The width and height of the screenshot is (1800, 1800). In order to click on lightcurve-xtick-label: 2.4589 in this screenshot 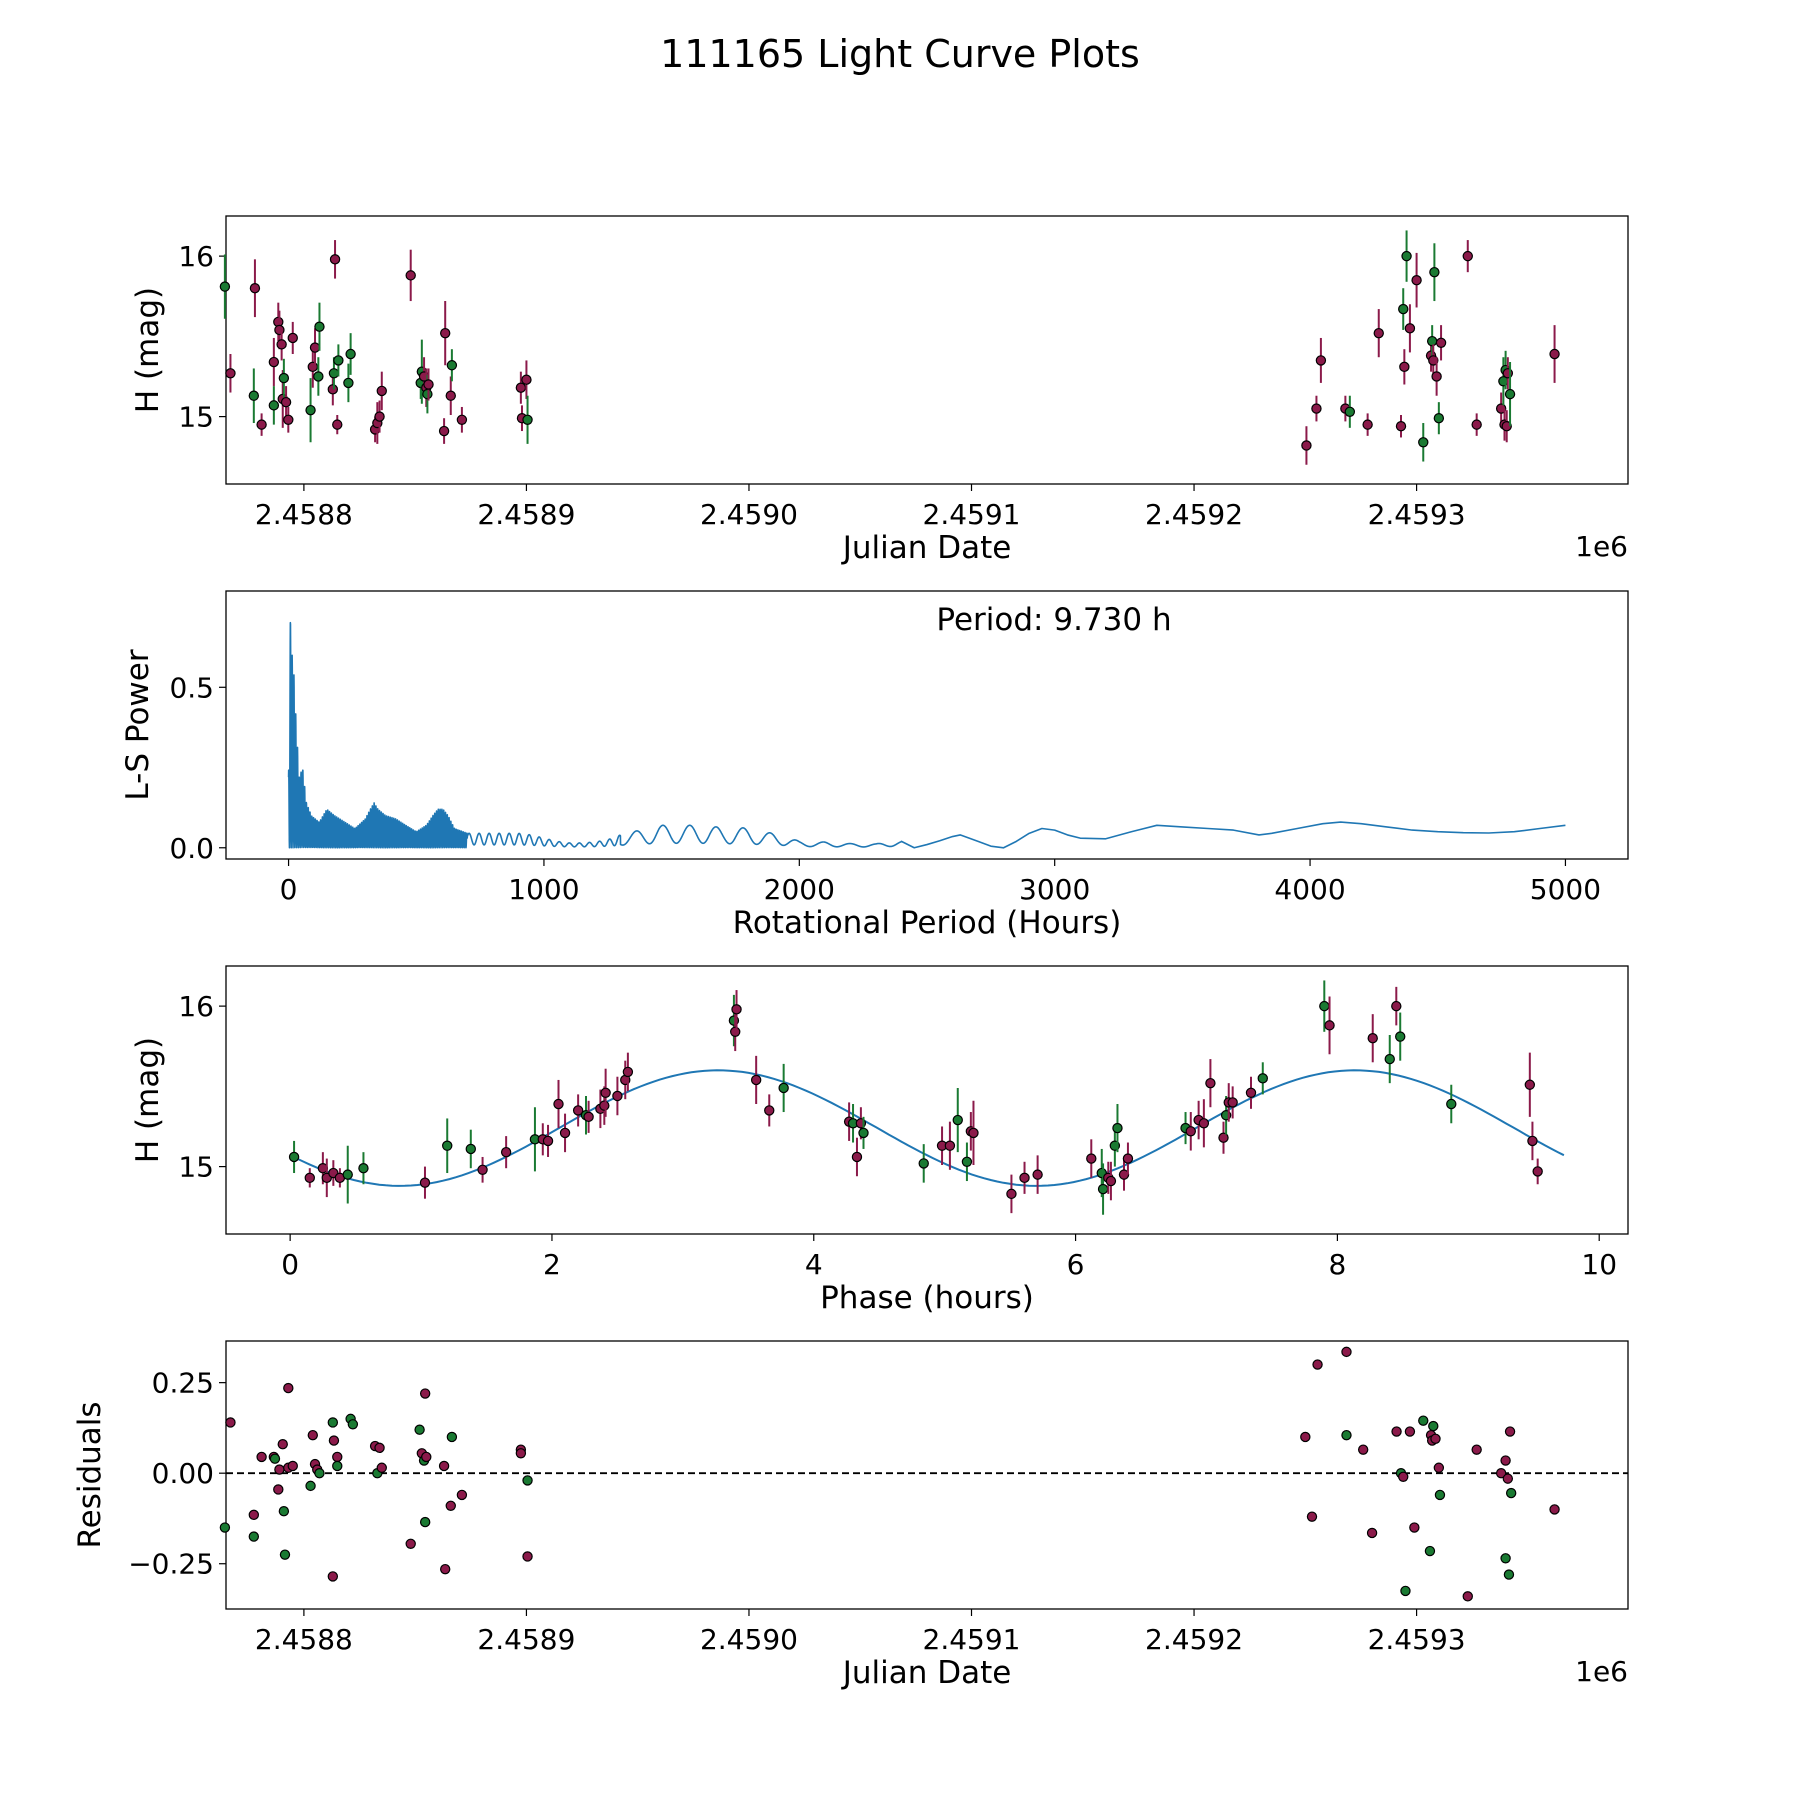, I will do `click(526, 514)`.